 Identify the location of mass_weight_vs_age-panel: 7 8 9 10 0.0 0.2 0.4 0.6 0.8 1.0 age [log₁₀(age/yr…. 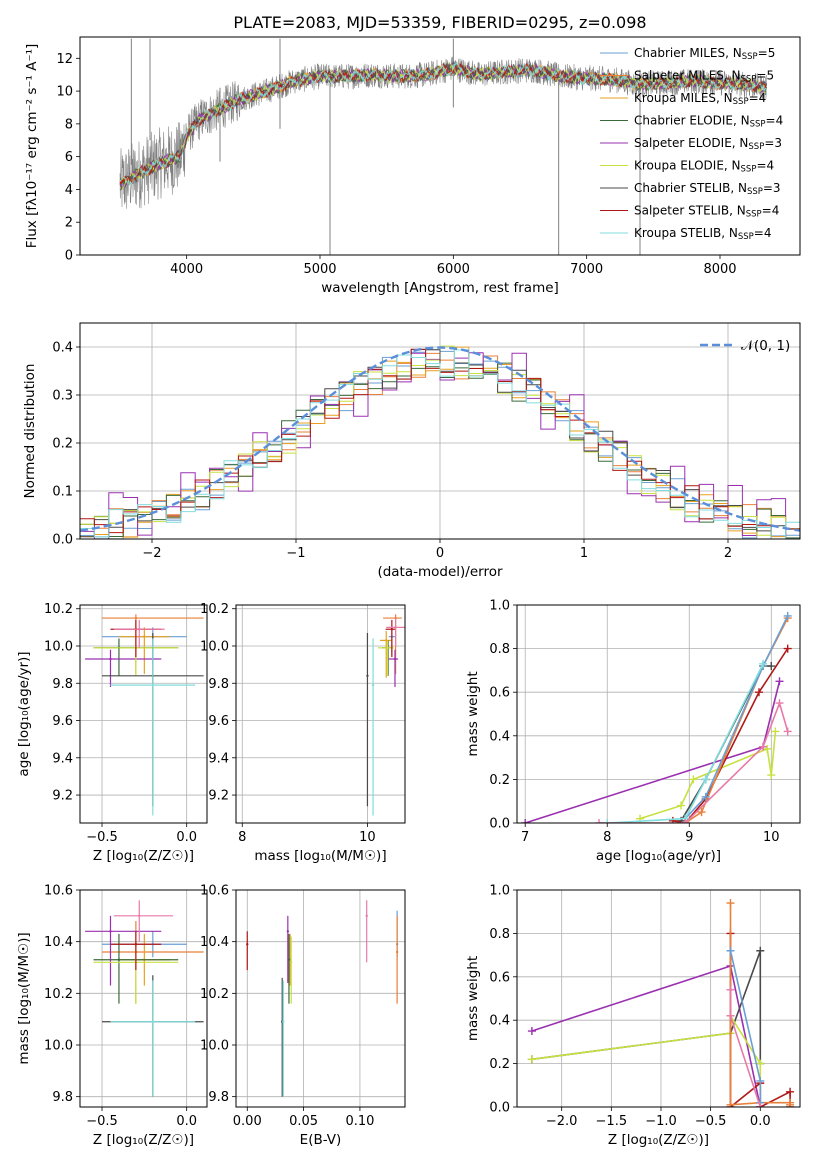
(633, 731).